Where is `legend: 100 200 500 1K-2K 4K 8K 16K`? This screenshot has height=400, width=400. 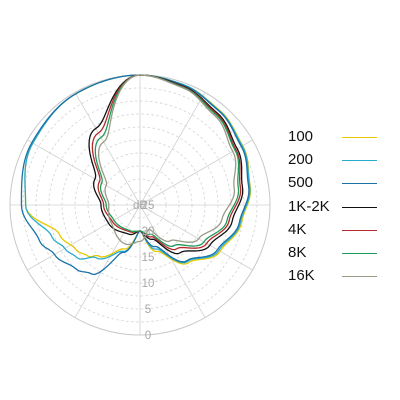 legend: 100 200 500 1K-2K 4K 8K 16K is located at coordinates (338, 209).